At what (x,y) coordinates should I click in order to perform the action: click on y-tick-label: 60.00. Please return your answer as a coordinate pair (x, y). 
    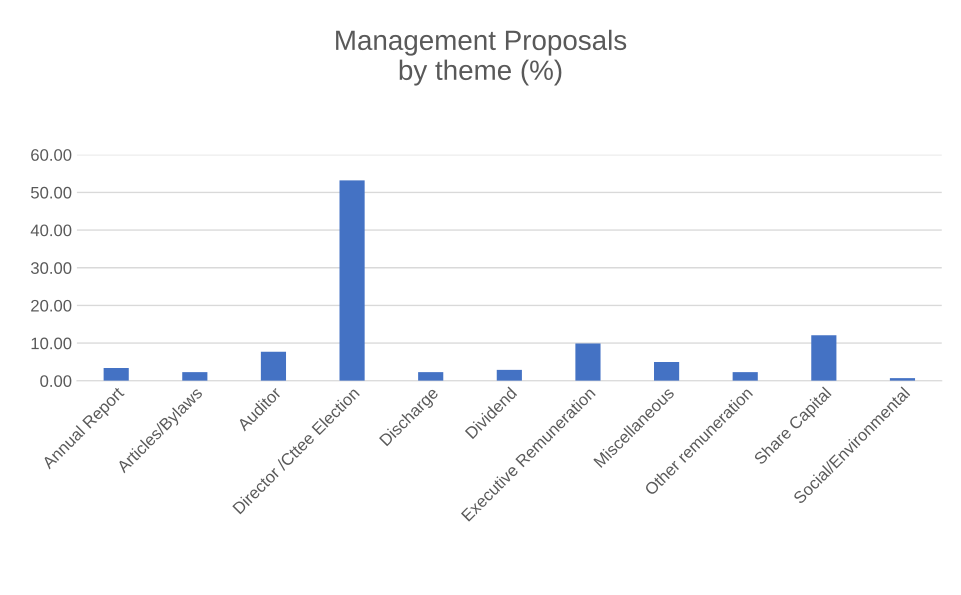
    Looking at the image, I should click on (51, 155).